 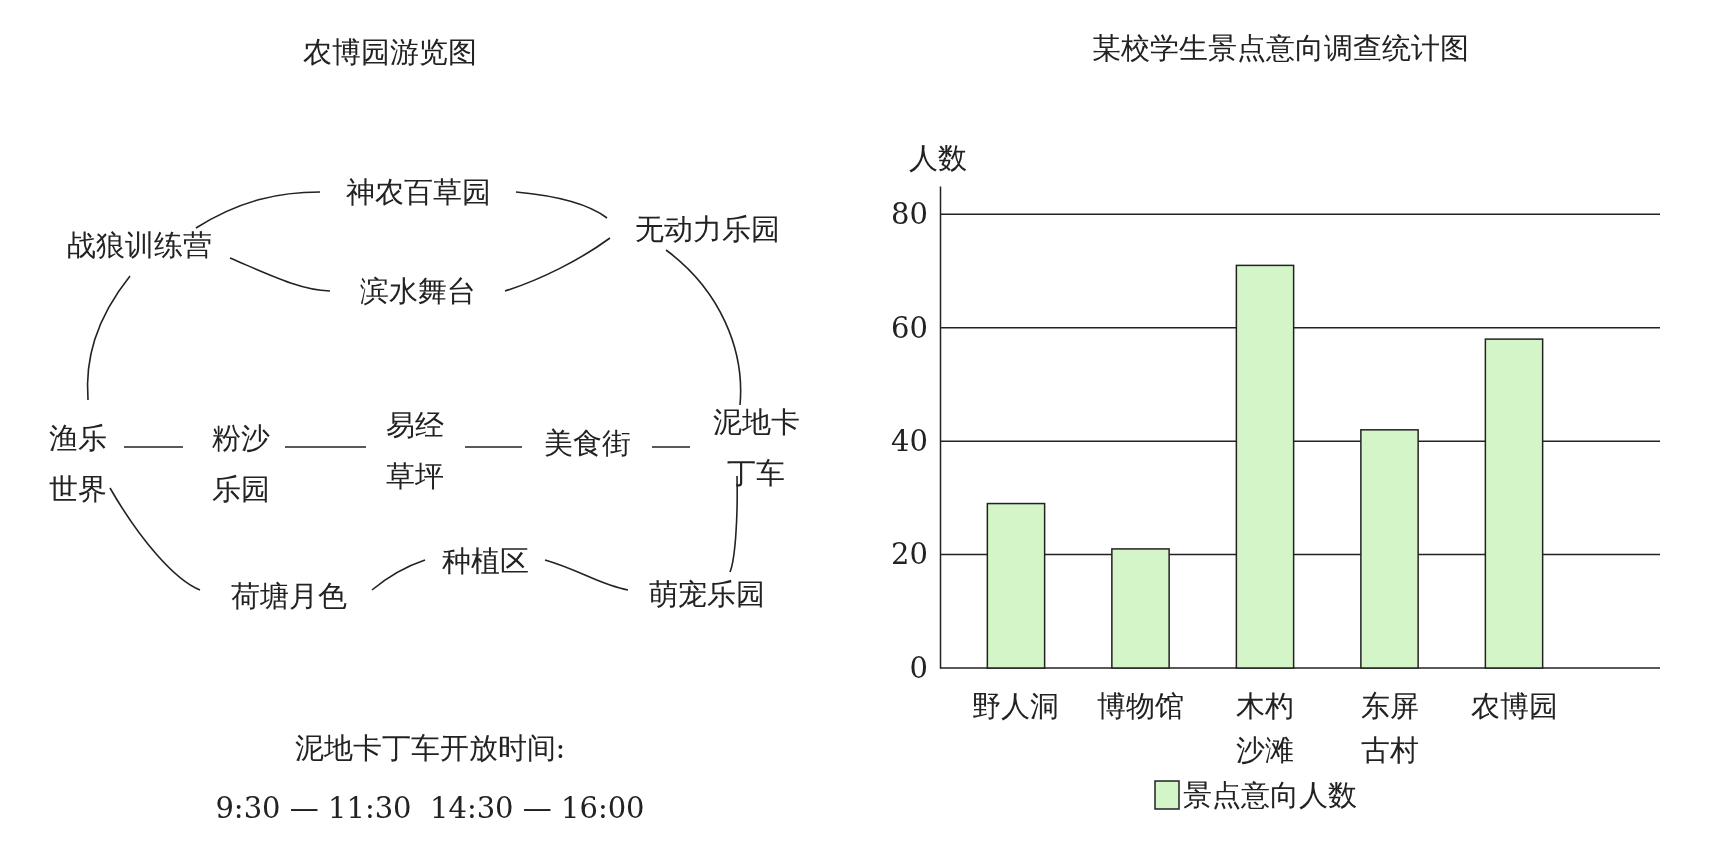 I want to click on text: 种植区, so click(x=485, y=561).